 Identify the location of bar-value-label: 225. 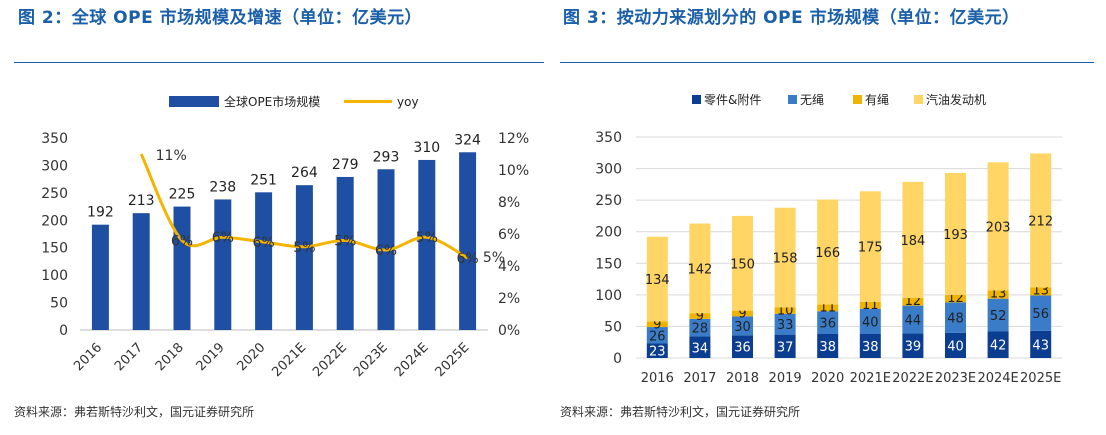
(182, 195).